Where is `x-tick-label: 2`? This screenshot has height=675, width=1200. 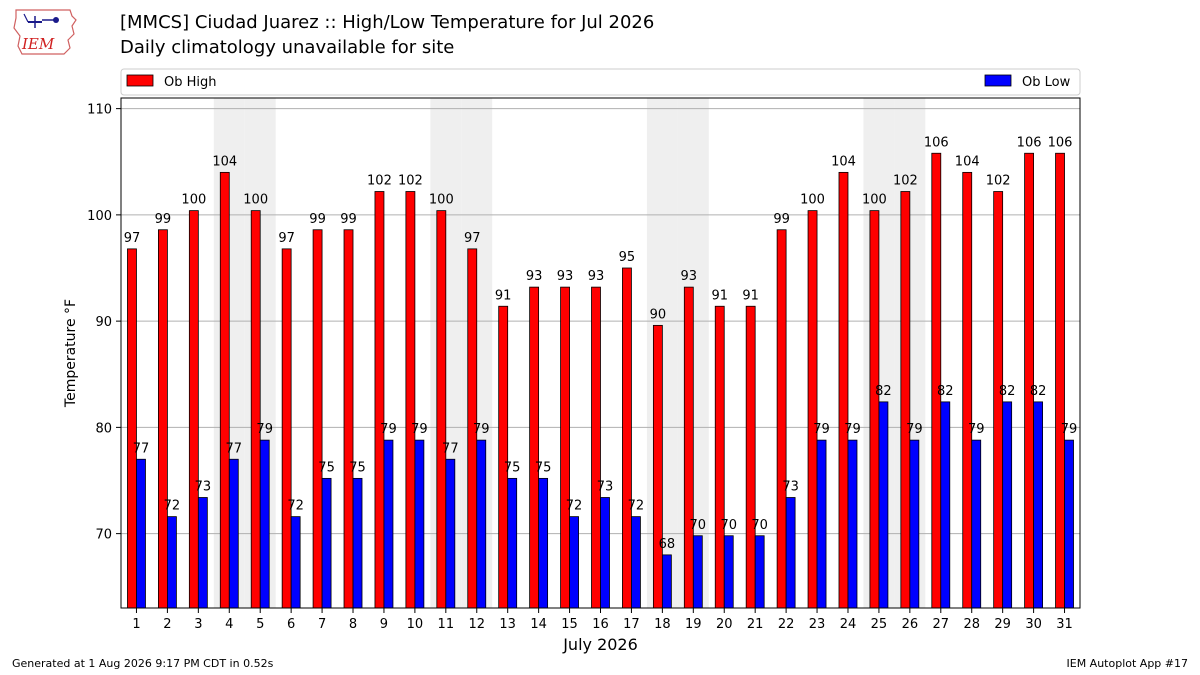 x-tick-label: 2 is located at coordinates (167, 624).